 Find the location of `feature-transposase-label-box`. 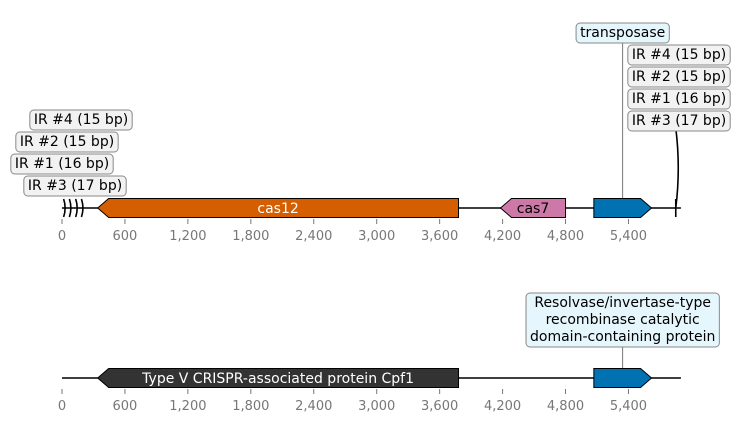

feature-transposase-label-box is located at coordinates (622, 33).